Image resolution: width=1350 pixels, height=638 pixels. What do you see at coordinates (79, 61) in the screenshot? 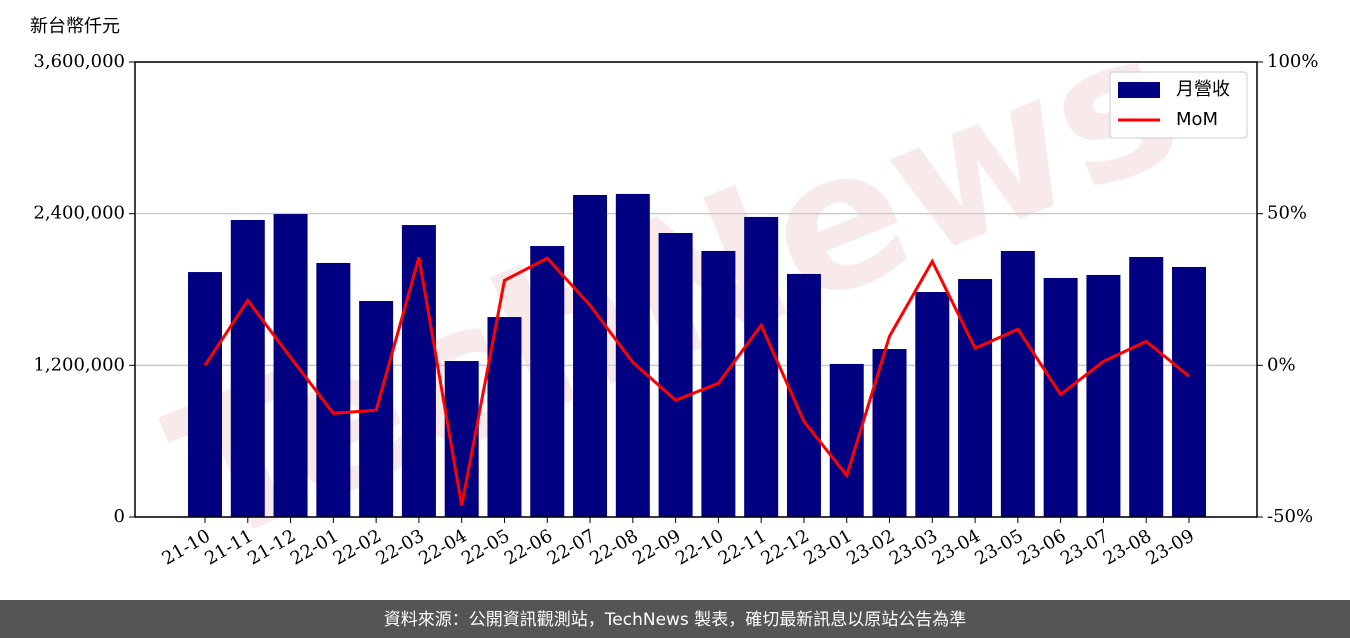
I see `y-tick-label: 3,600,000` at bounding box center [79, 61].